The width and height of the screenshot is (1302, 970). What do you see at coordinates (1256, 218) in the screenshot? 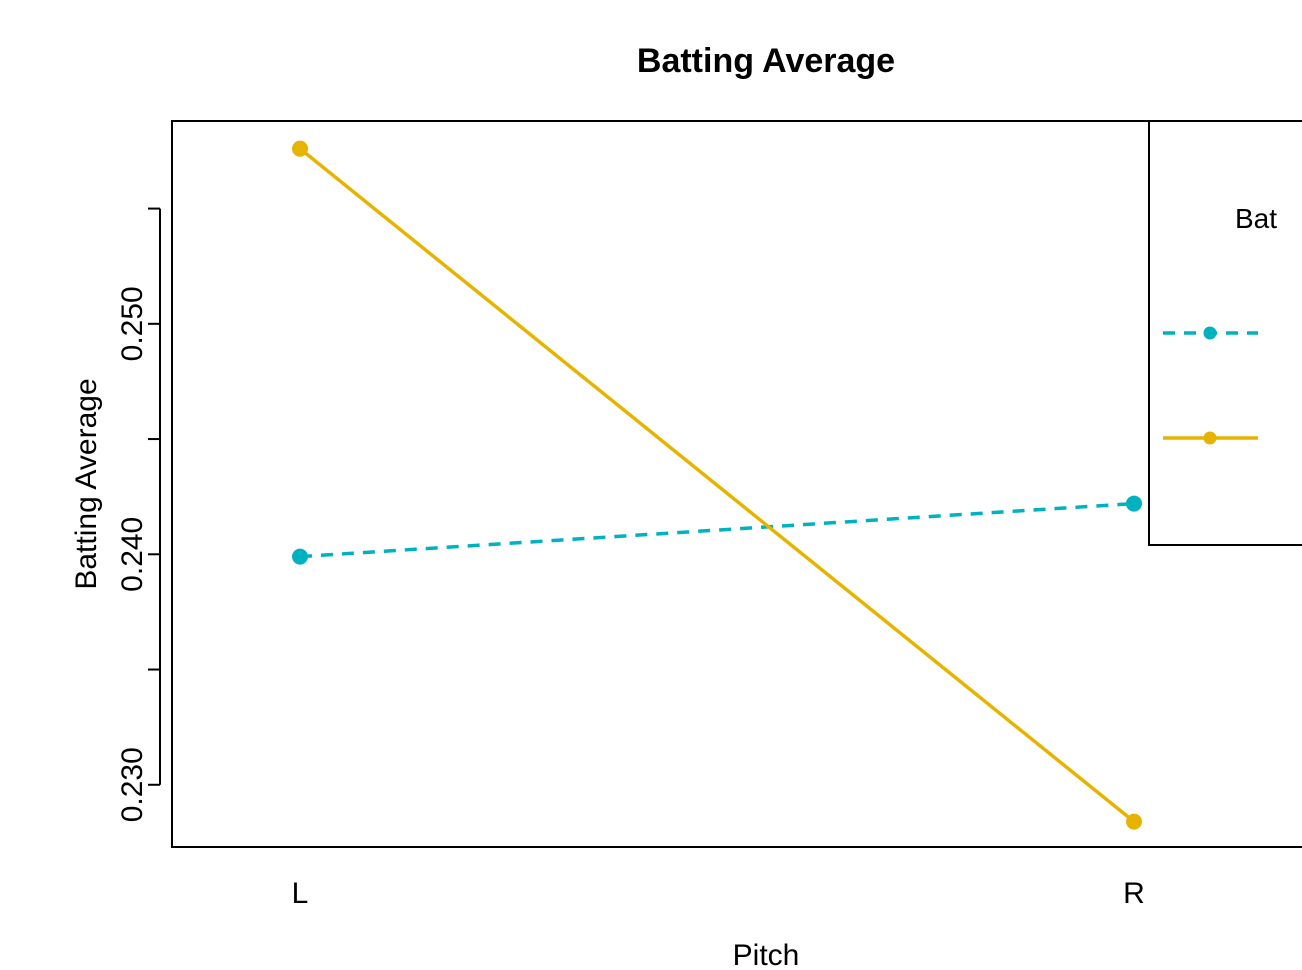
I see `legend-title: Bat` at bounding box center [1256, 218].